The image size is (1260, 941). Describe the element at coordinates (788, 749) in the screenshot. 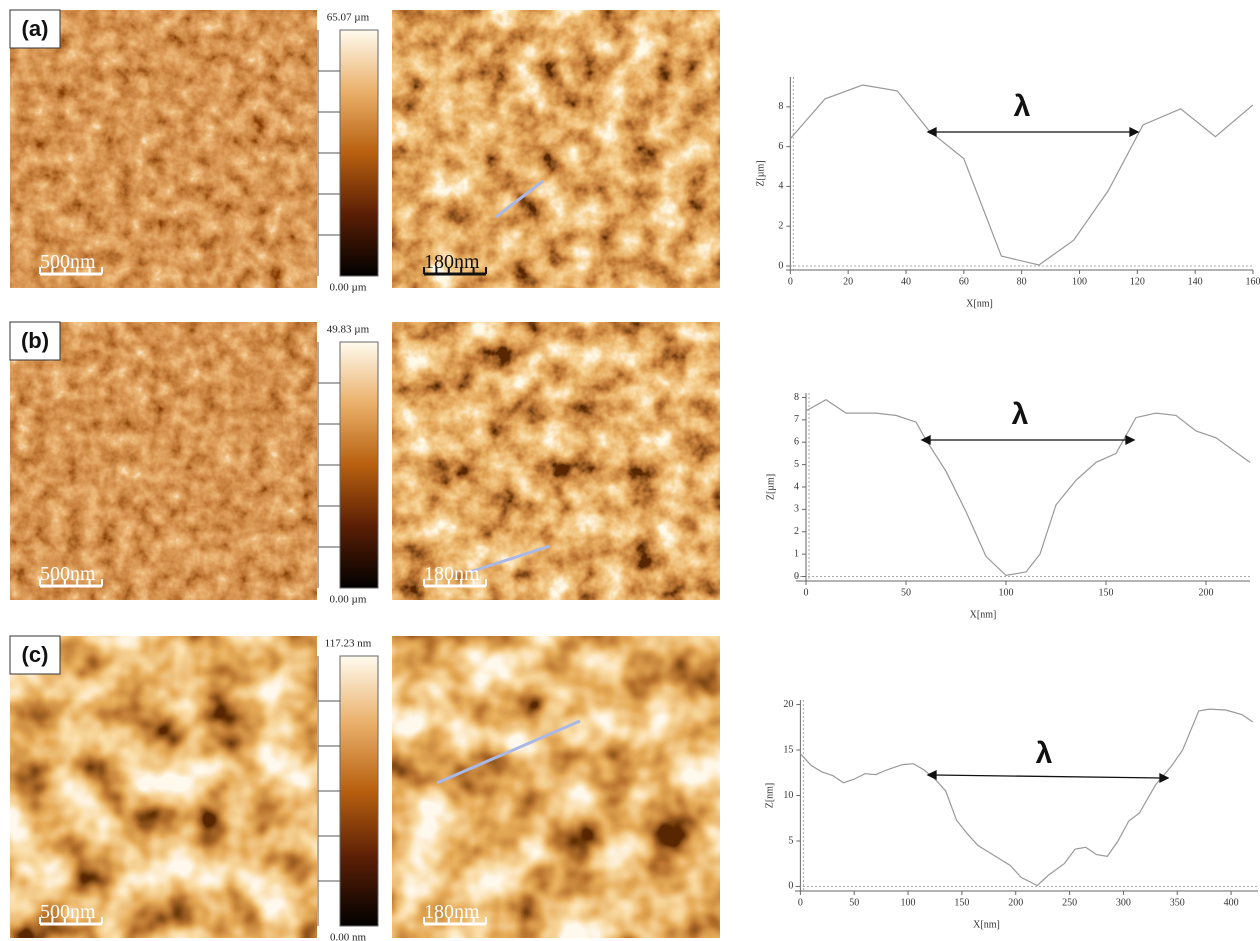

I see `y-tick-label: 15` at that location.